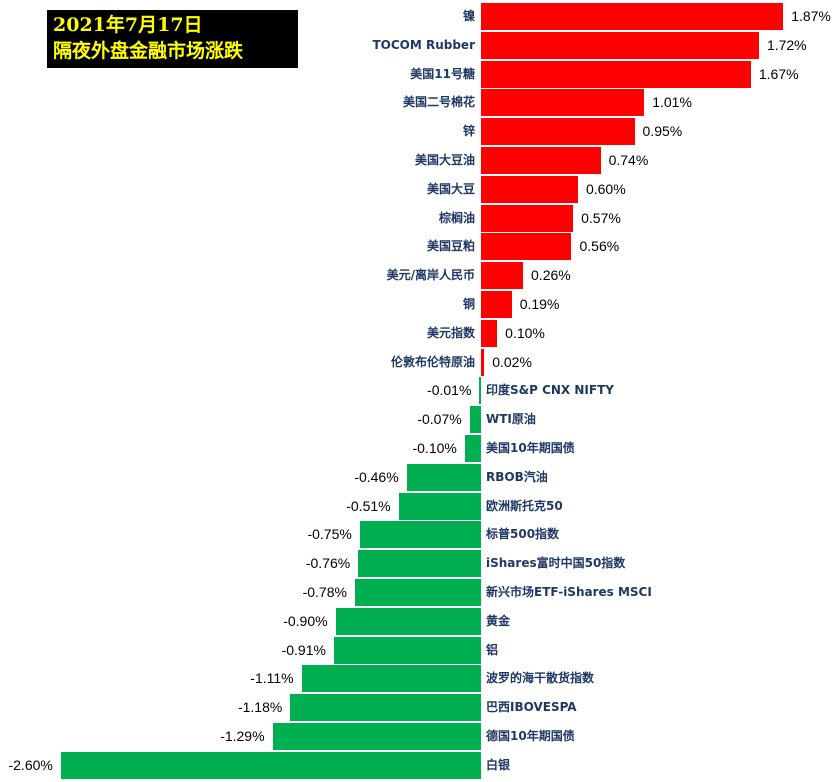 The width and height of the screenshot is (839, 782). What do you see at coordinates (456, 217) in the screenshot?
I see `category-label: 棕榈油` at bounding box center [456, 217].